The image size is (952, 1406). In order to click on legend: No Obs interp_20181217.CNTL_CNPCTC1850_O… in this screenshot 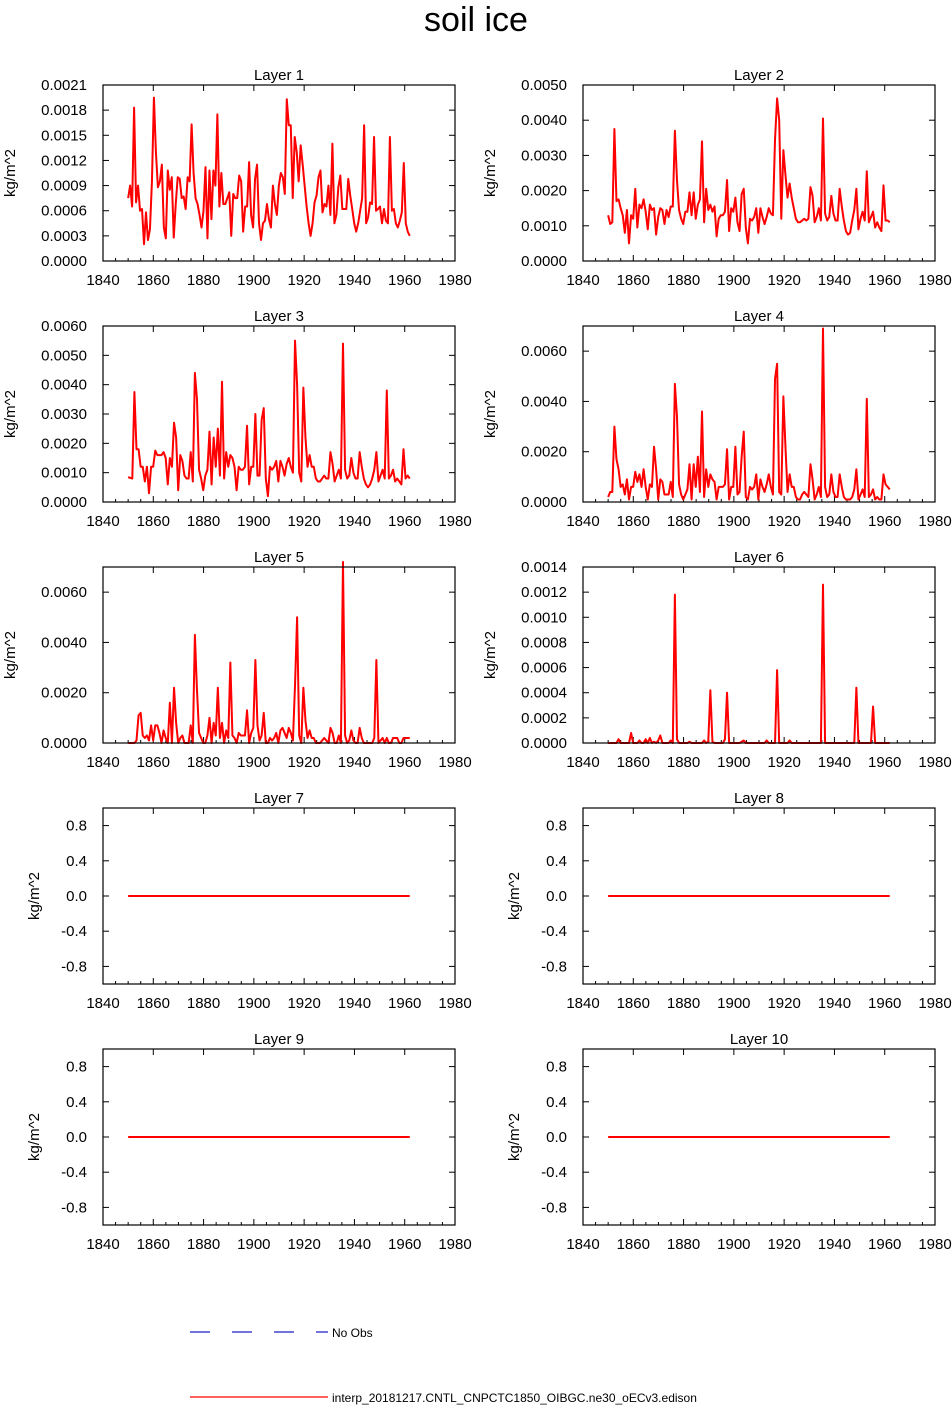, I will do `click(443, 1365)`.